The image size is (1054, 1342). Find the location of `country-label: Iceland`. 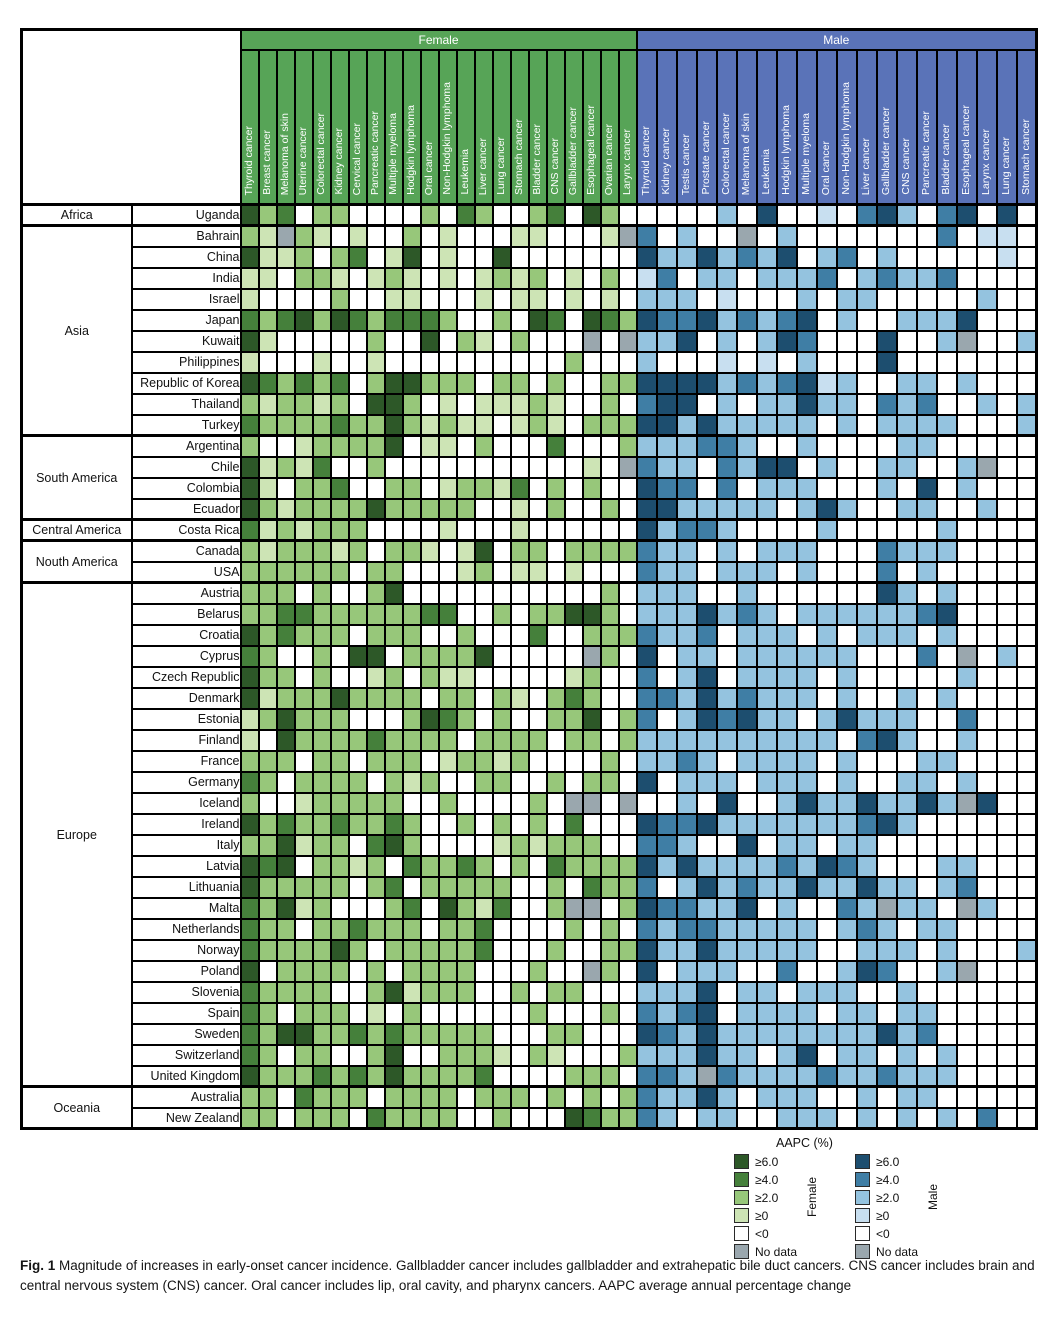

country-label: Iceland is located at coordinates (186, 803).